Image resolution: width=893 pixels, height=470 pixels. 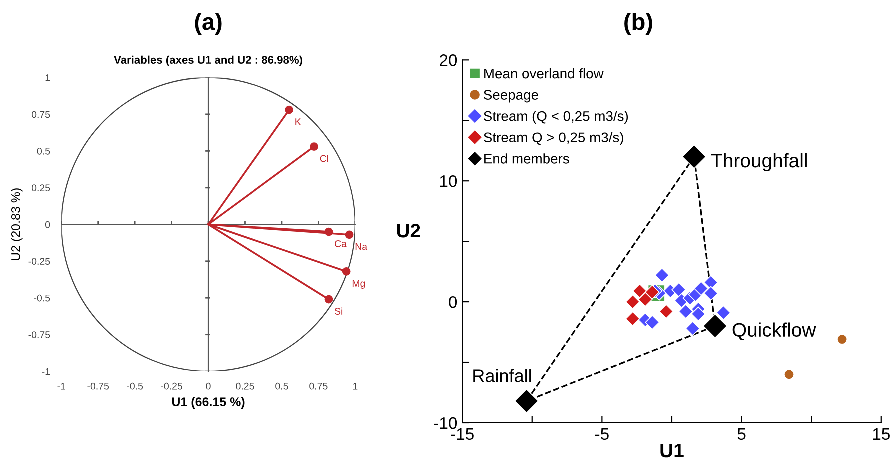 What do you see at coordinates (341, 244) in the screenshot?
I see `series-label: Ca` at bounding box center [341, 244].